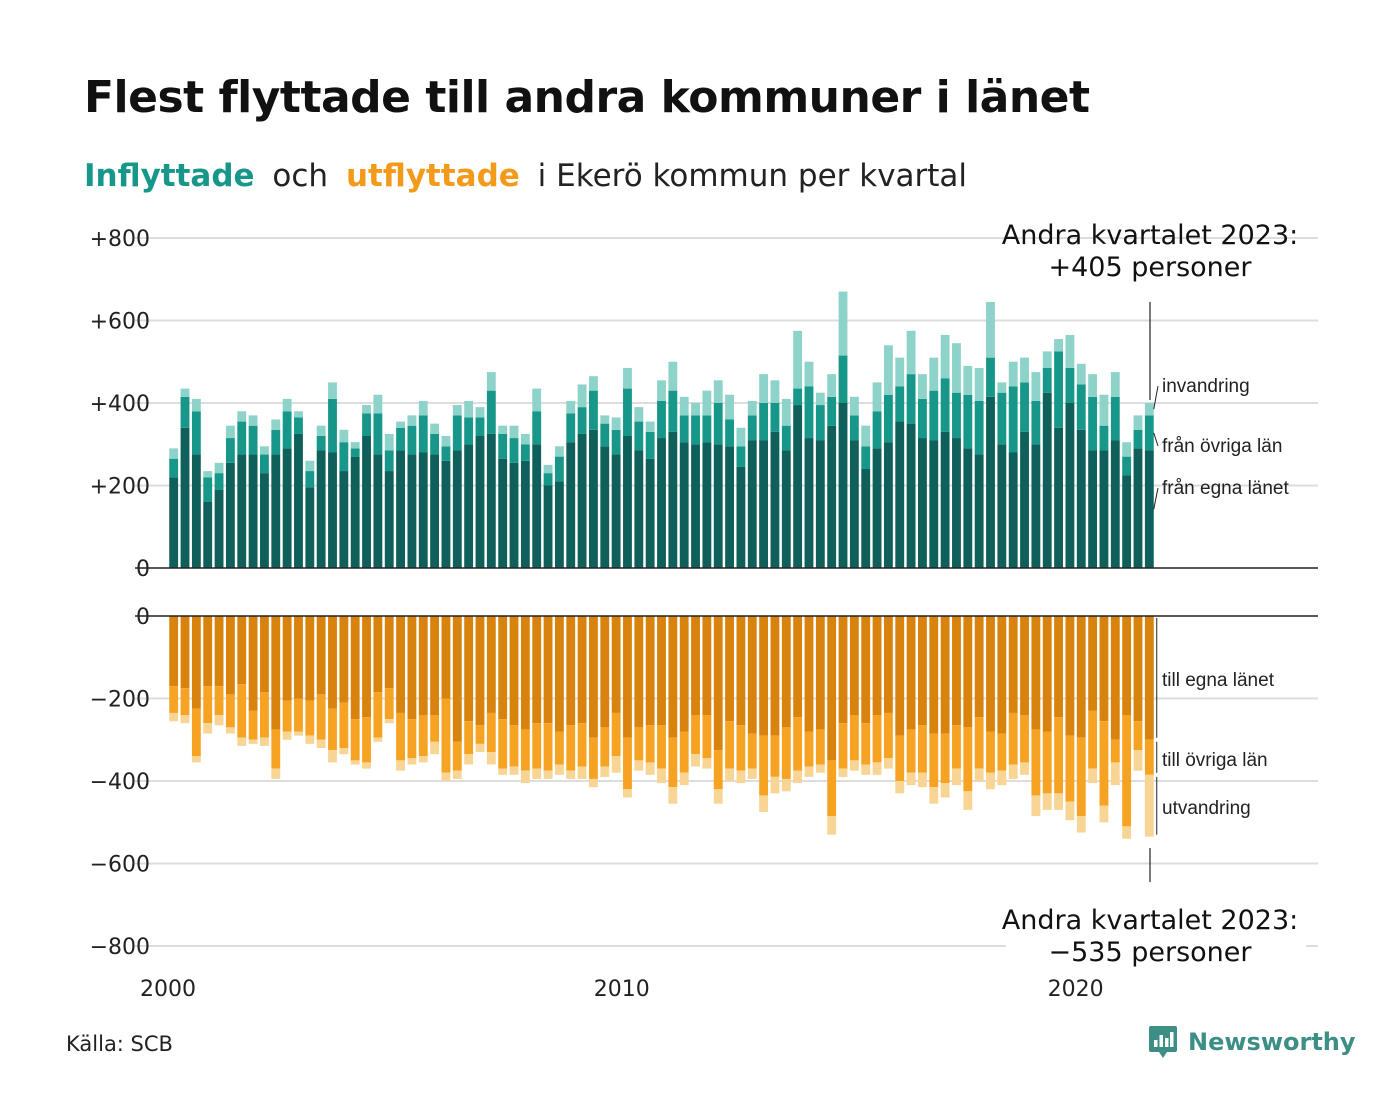 This screenshot has width=1400, height=1120. I want to click on legend-label-in: från egna länet, so click(1225, 488).